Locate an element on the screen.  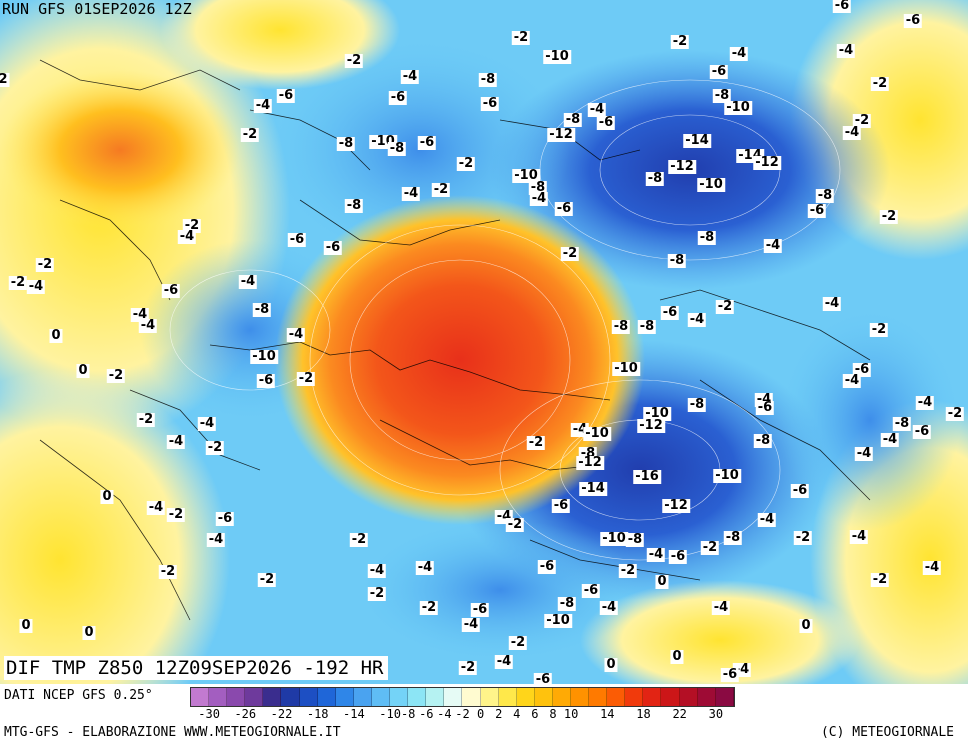
color-scale-tick-label: -26 is located at coordinates (245, 714).